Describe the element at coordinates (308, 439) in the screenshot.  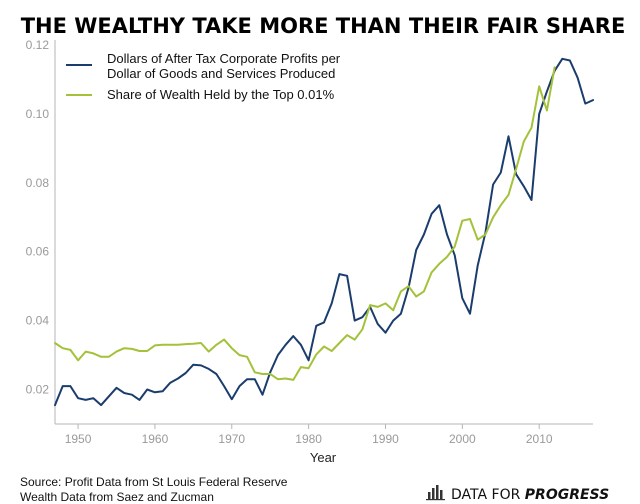
I see `x-tick-label: 1980` at that location.